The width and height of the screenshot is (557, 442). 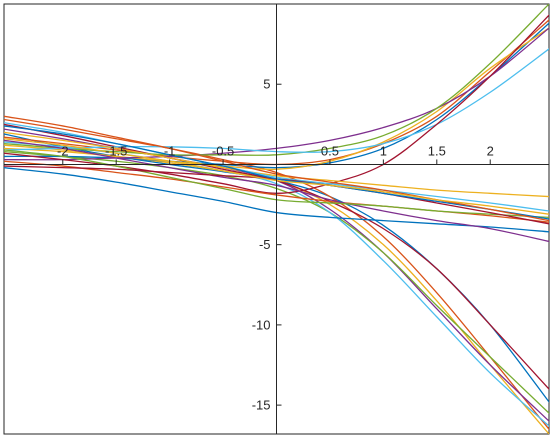 I want to click on y-tick-label: -10, so click(x=261, y=324).